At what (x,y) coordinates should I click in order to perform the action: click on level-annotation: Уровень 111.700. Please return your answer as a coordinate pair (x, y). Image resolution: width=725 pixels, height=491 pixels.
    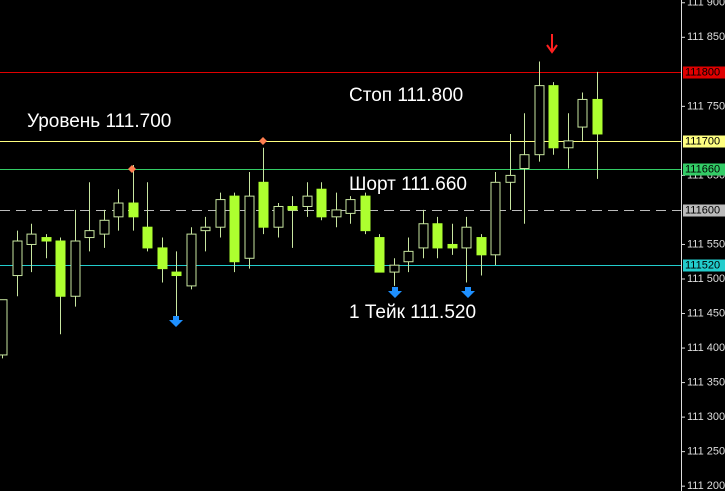
    Looking at the image, I should click on (99, 121).